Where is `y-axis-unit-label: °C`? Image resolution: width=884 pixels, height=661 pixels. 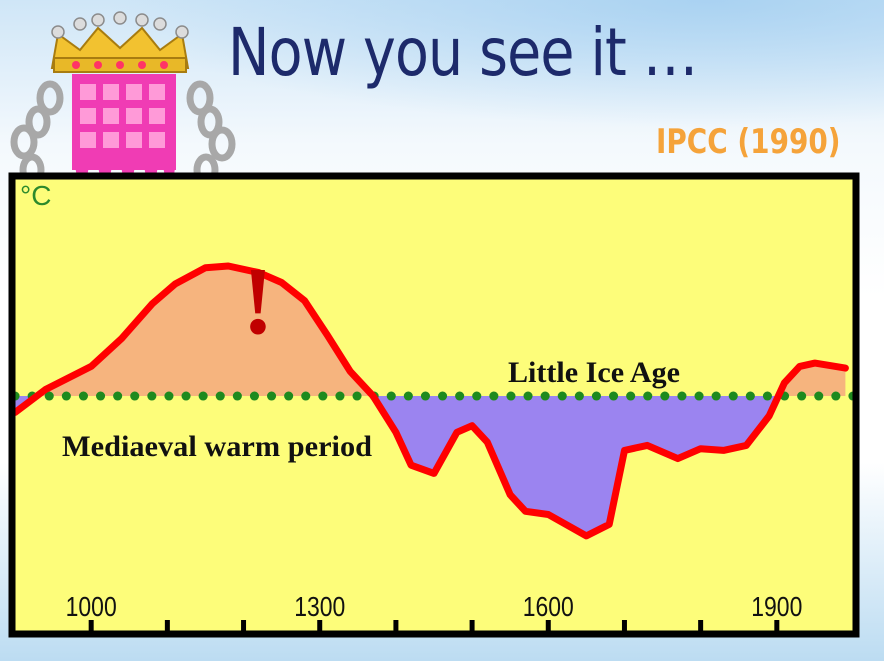
y-axis-unit-label: °C is located at coordinates (35, 195).